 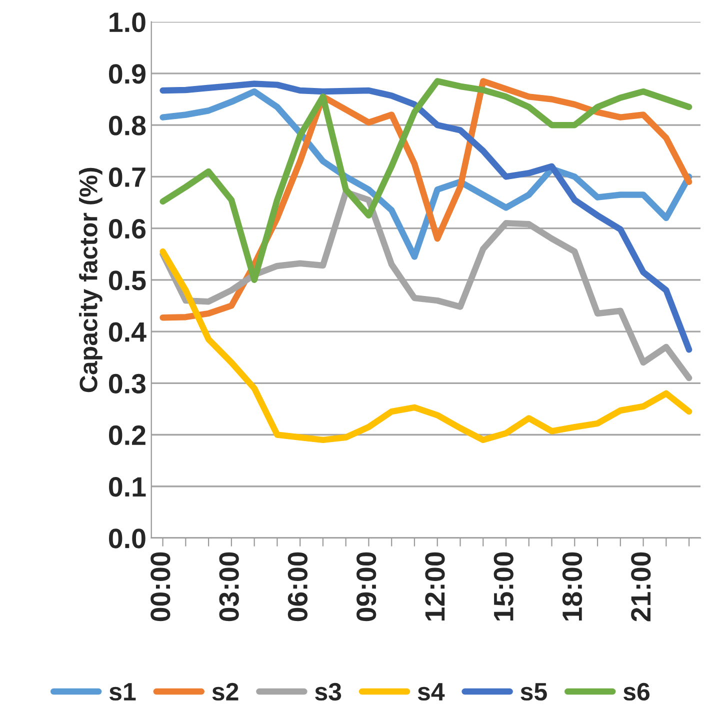 What do you see at coordinates (90, 280) in the screenshot?
I see `y-axis-title: Capacity factor (%)` at bounding box center [90, 280].